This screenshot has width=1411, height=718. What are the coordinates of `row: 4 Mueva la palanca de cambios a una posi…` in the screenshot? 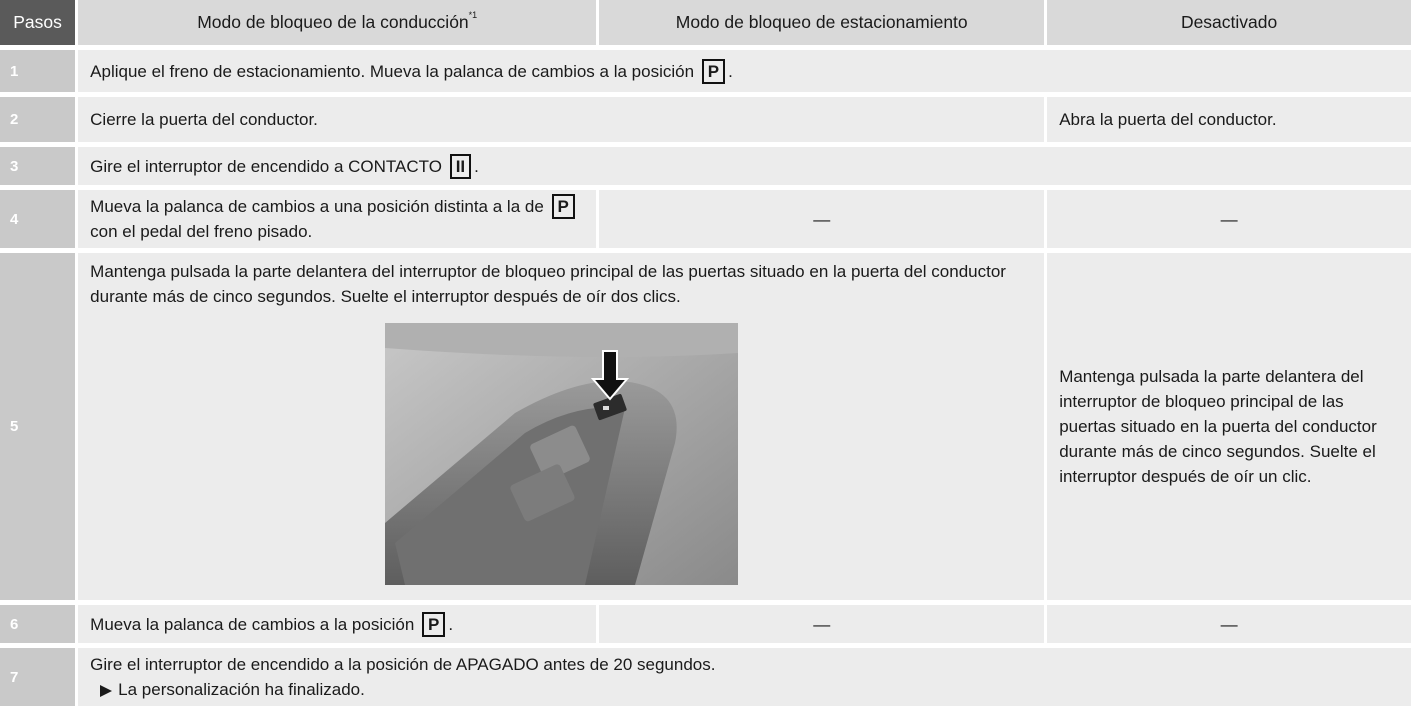 It's located at (705, 219).